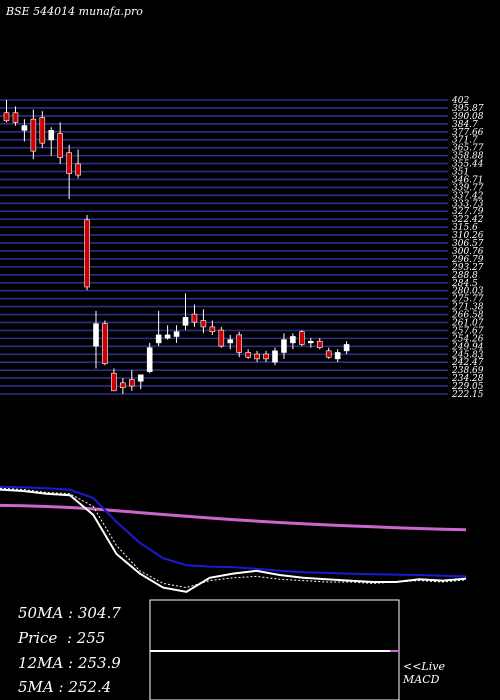  What do you see at coordinates (468, 220) in the screenshot?
I see `price-label: 322.42` at bounding box center [468, 220].